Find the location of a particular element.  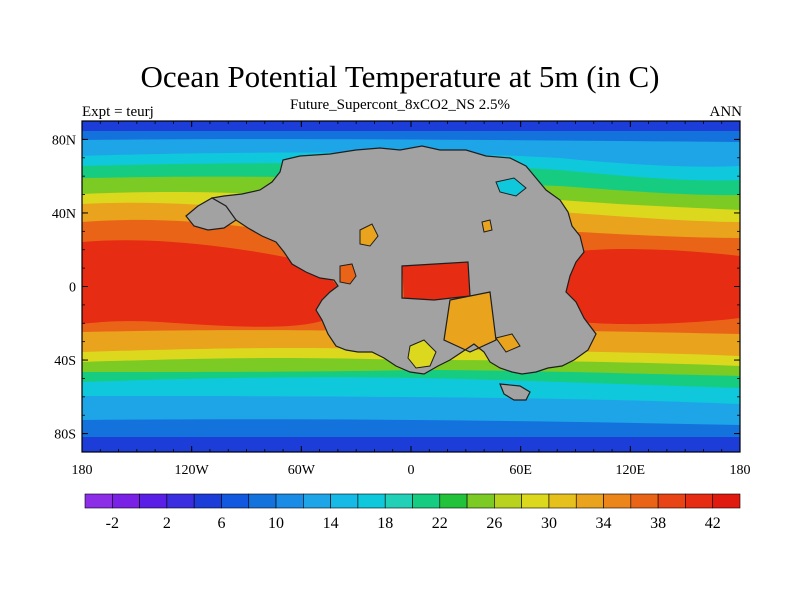

x-tick-label: 0 is located at coordinates (411, 470).